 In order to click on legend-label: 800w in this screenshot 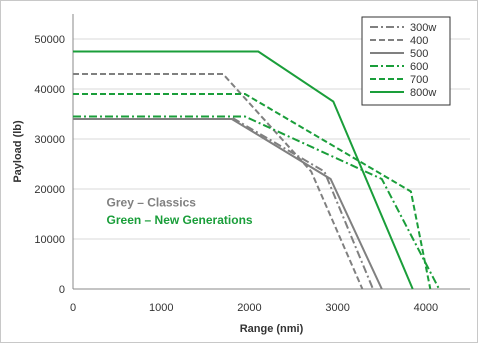, I will do `click(423, 93)`.